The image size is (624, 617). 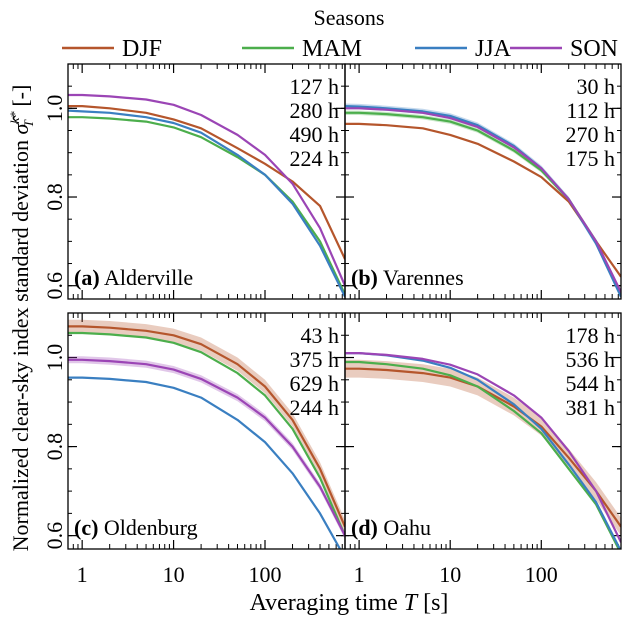 I want to click on hours-label-son: 224 h, so click(x=315, y=158).